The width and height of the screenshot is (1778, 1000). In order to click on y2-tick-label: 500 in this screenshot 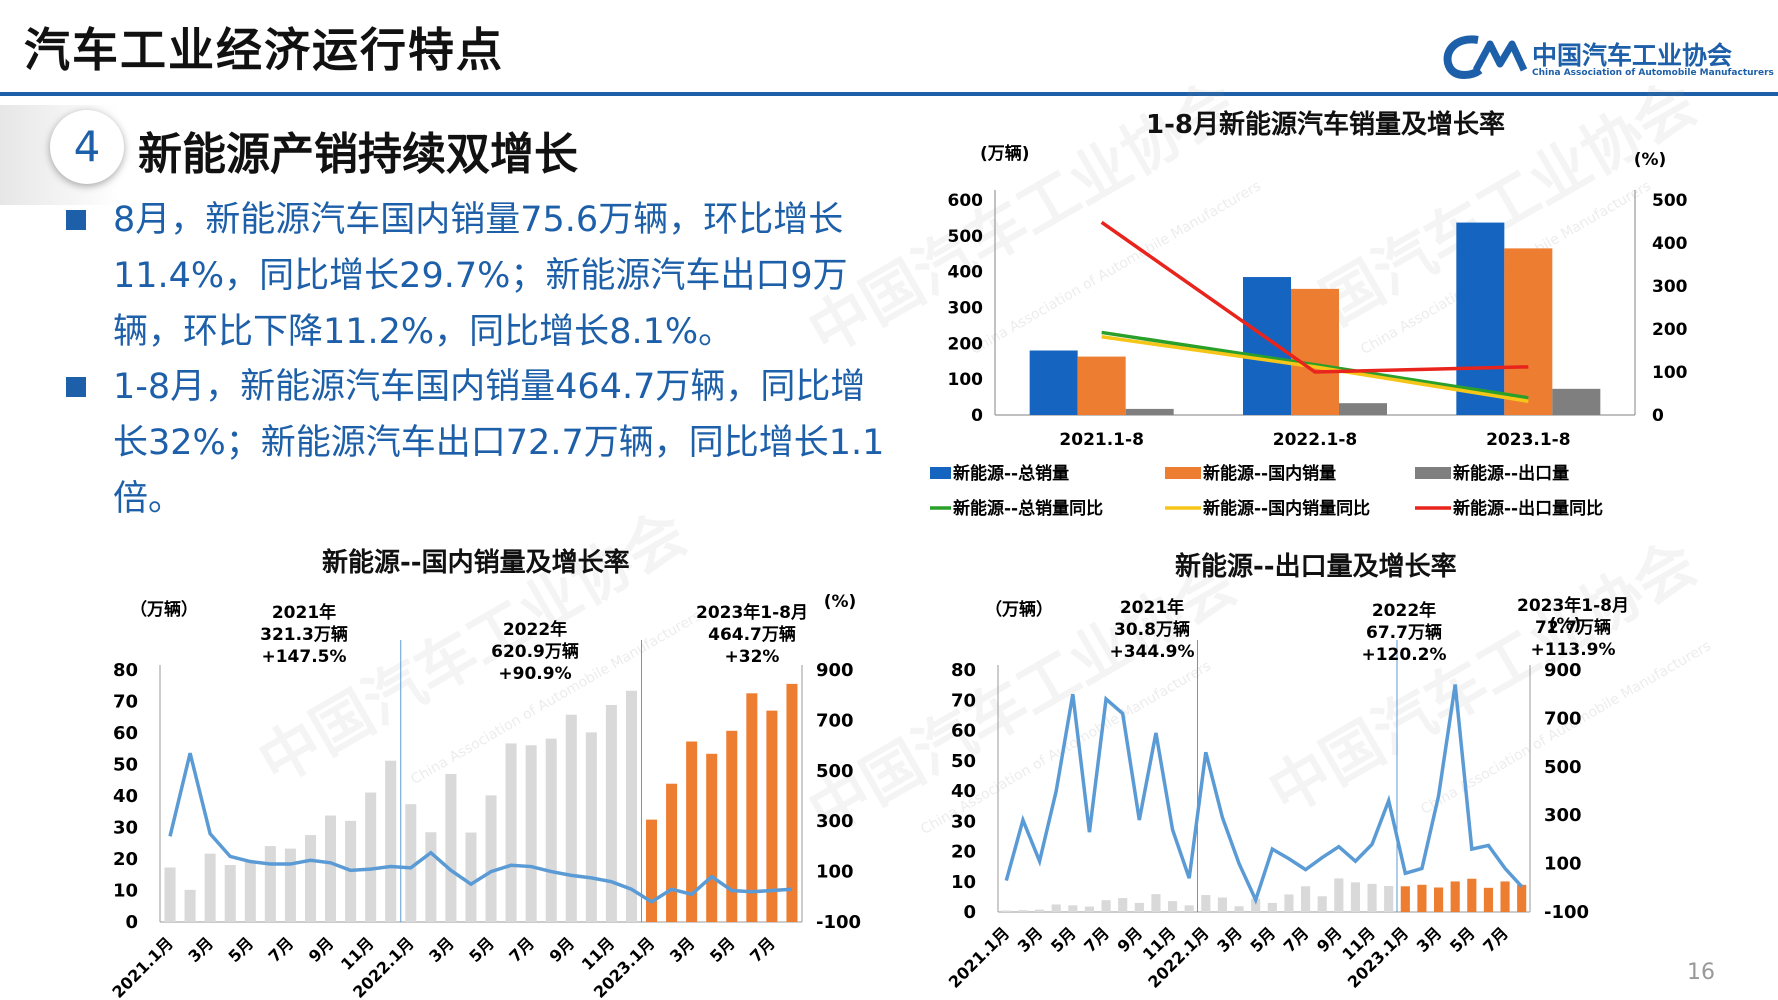, I will do `click(1563, 767)`.